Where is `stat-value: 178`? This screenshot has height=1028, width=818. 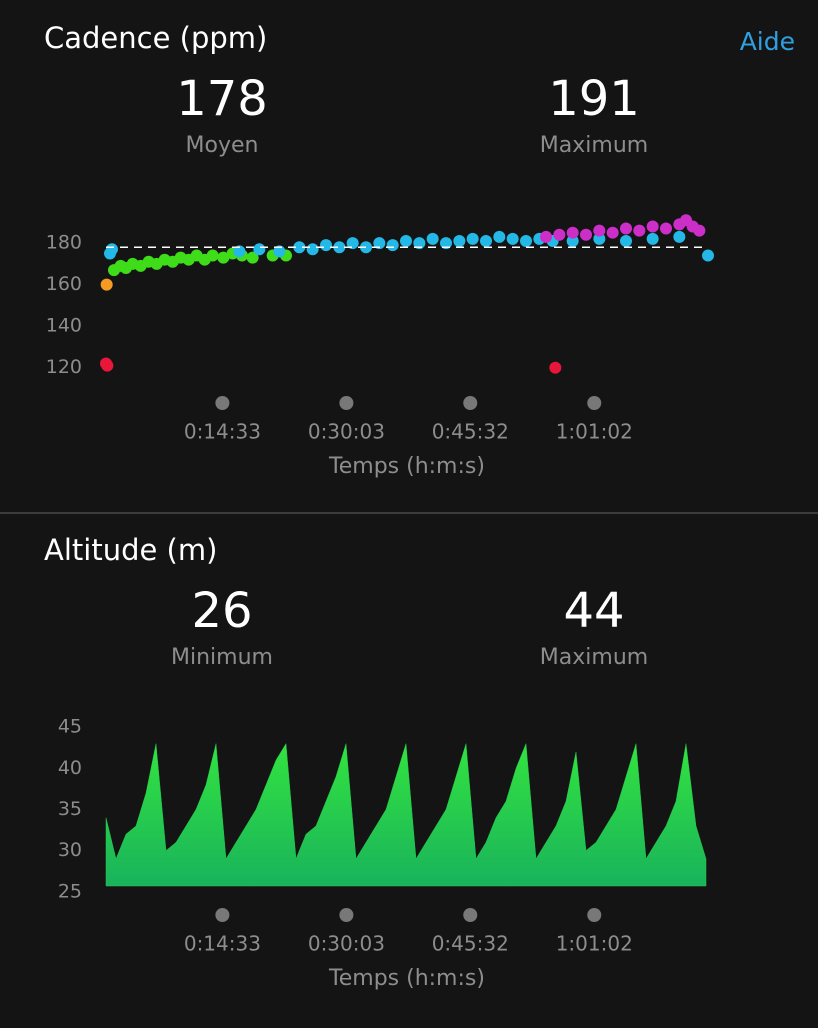
stat-value: 178 is located at coordinates (222, 99).